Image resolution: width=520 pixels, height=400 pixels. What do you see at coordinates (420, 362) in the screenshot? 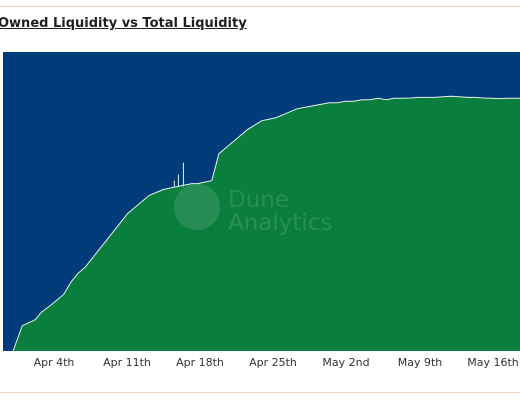
I see `x-tick-label: May 9th` at bounding box center [420, 362].